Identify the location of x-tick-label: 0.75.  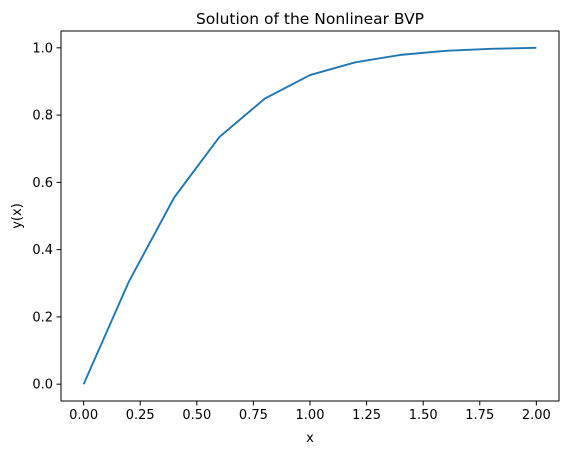
(253, 415).